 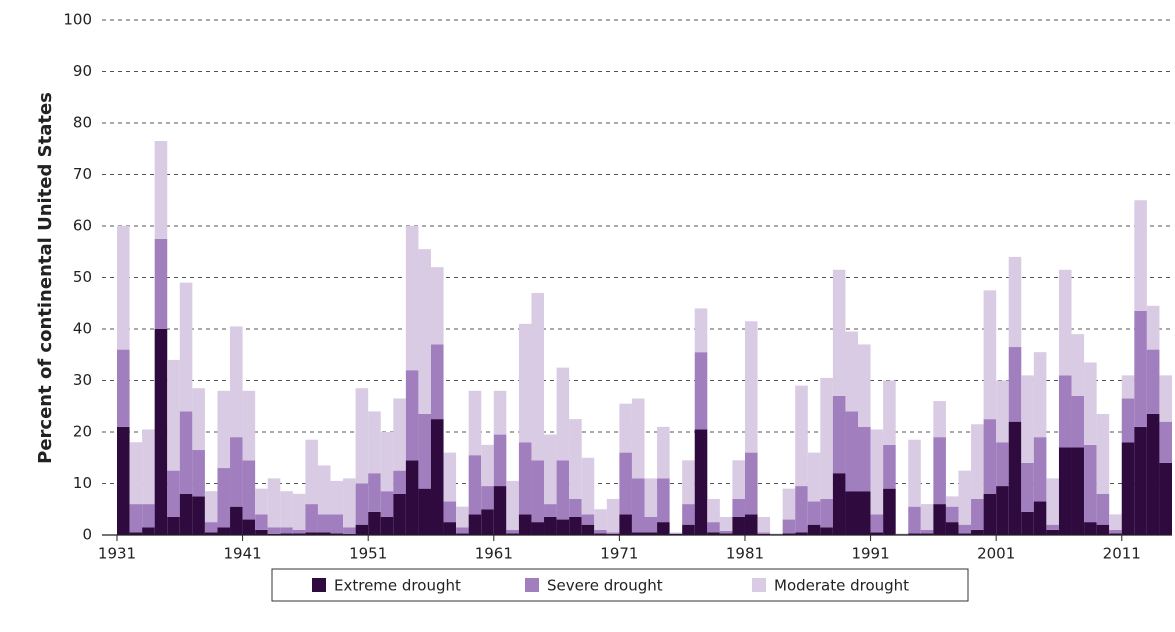 I want to click on y-tick-label: 100, so click(x=77, y=20).